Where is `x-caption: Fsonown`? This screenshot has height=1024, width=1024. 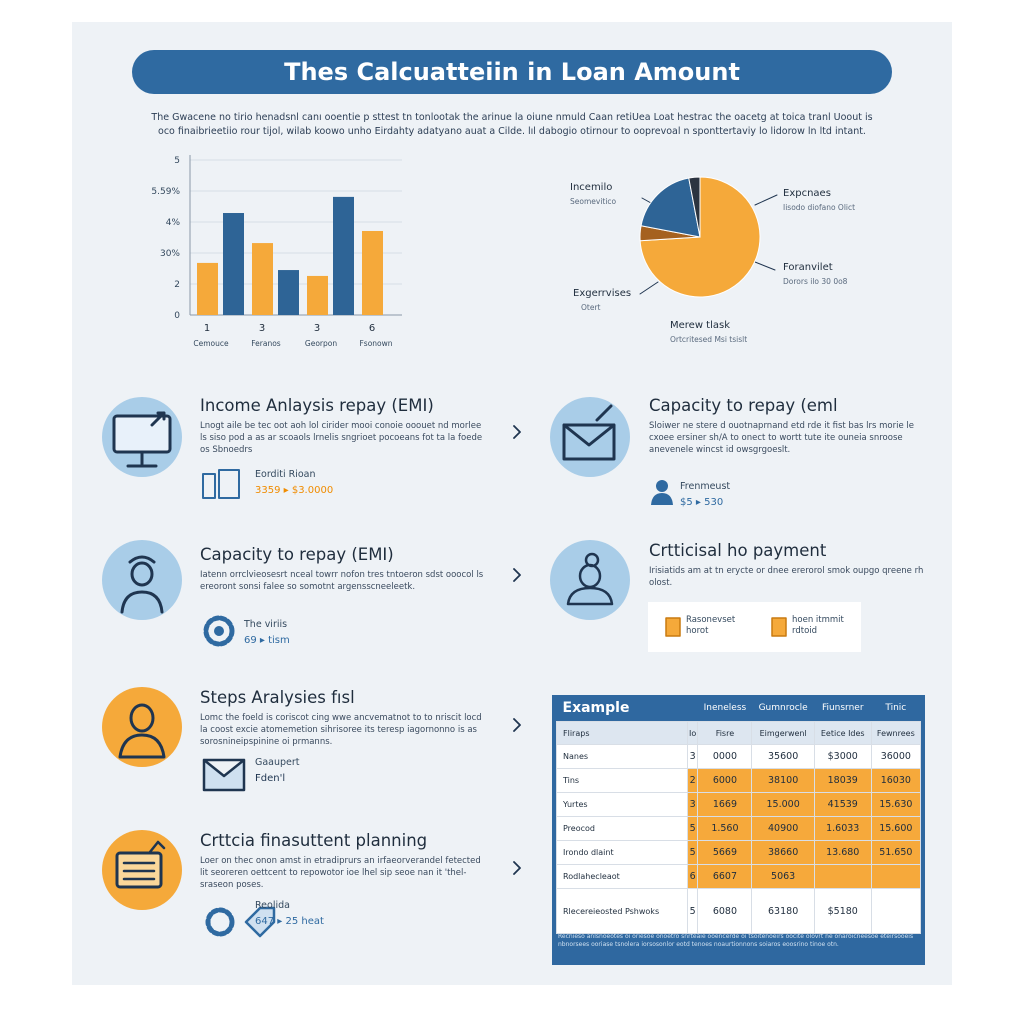 x-caption: Fsonown is located at coordinates (375, 343).